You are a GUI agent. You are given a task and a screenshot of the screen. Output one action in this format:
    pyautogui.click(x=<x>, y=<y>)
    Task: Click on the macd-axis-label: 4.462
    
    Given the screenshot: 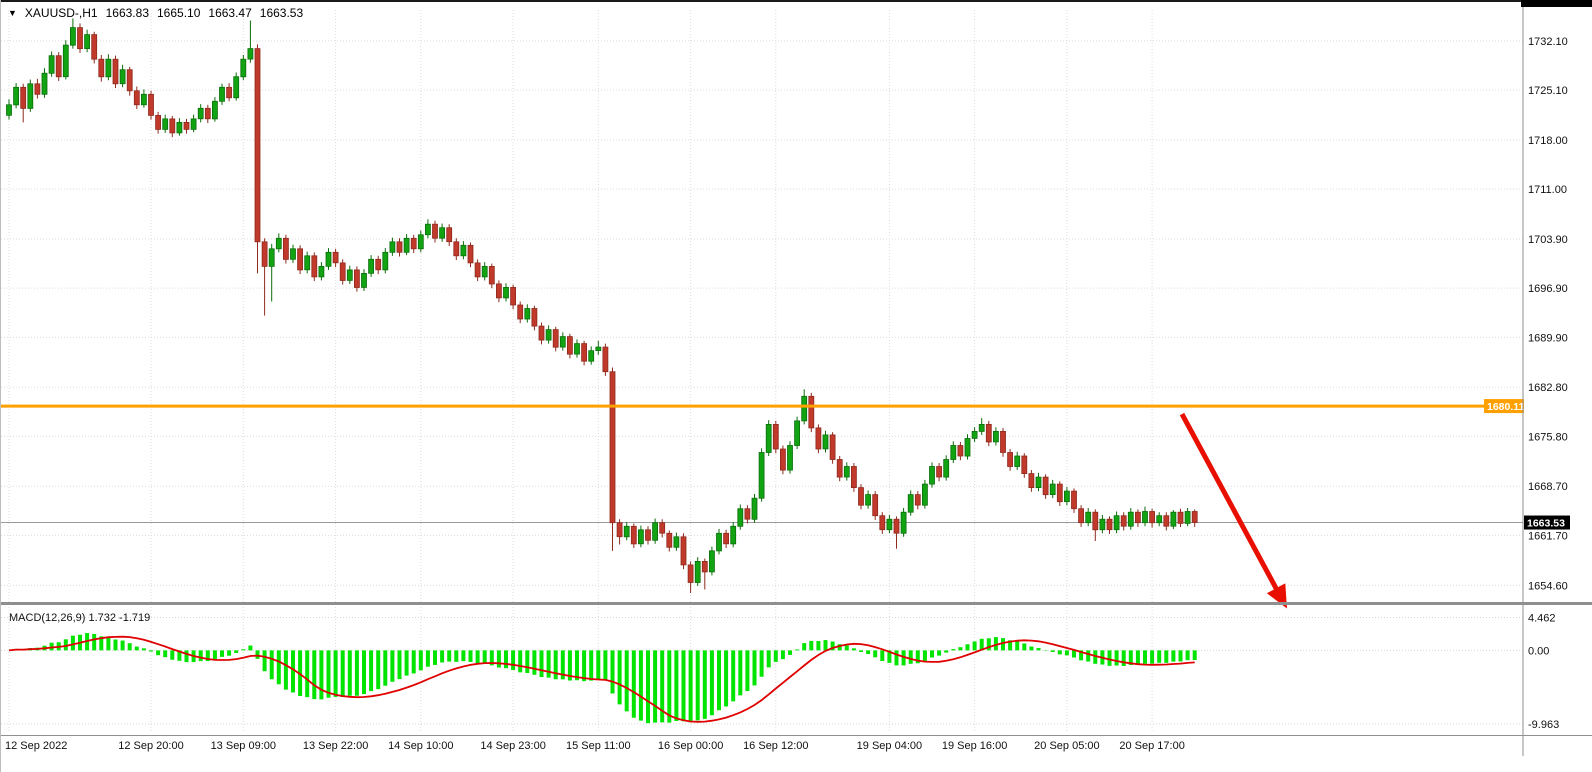 What is the action you would take?
    pyautogui.click(x=1542, y=618)
    